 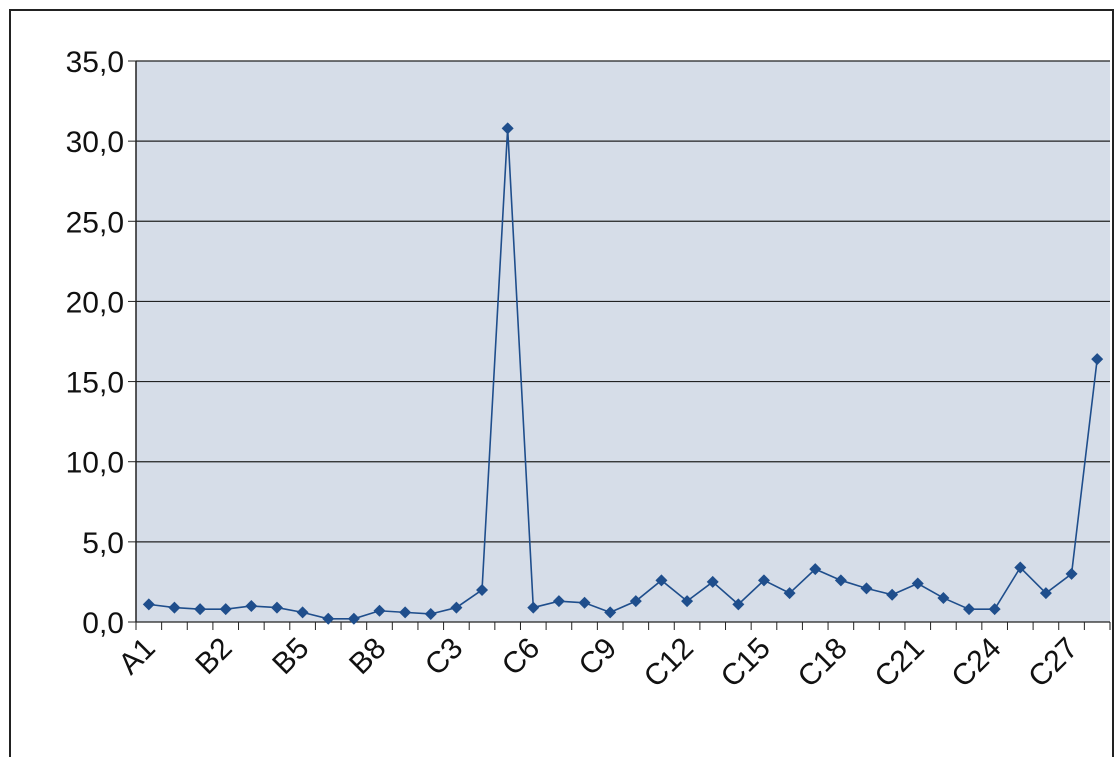 What do you see at coordinates (95, 302) in the screenshot?
I see `y-tick-label: 20,0` at bounding box center [95, 302].